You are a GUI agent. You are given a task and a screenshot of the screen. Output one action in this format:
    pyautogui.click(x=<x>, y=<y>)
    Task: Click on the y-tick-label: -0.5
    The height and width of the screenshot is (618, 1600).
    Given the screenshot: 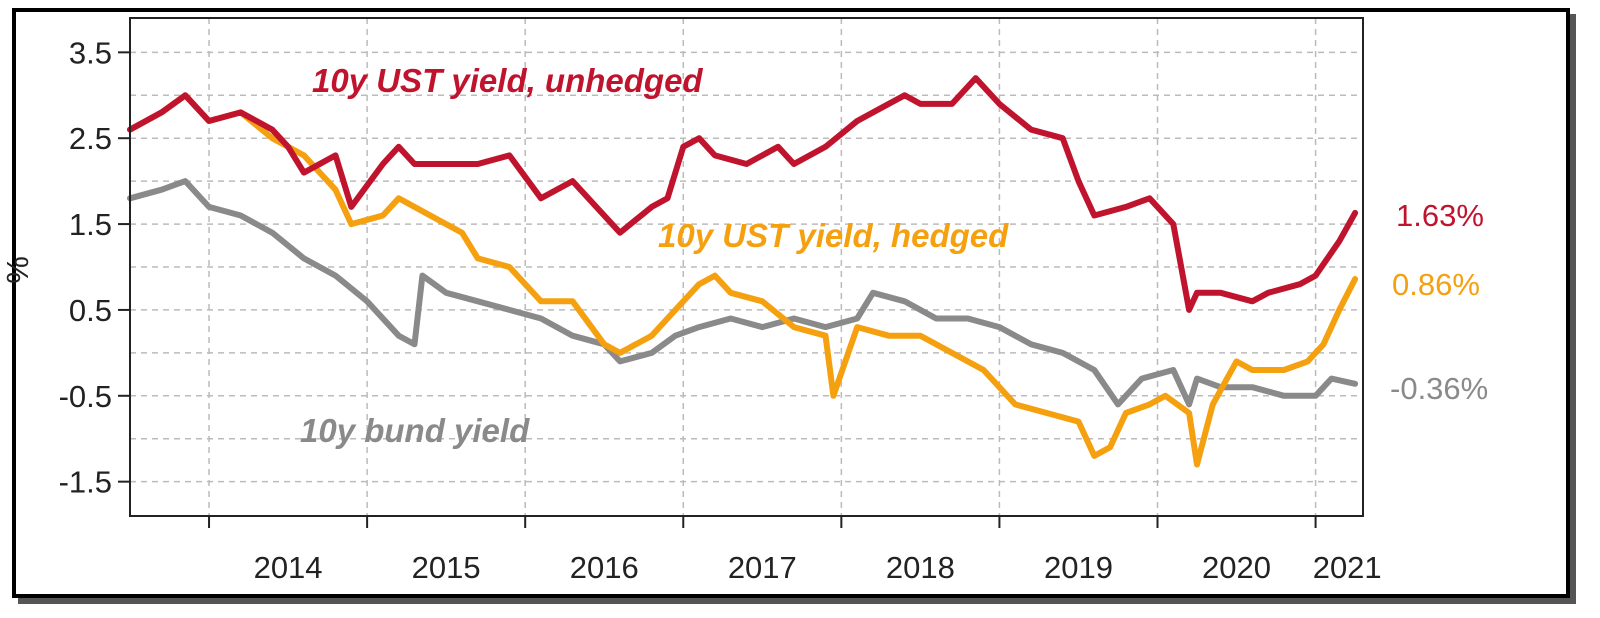 What is the action you would take?
    pyautogui.click(x=85, y=396)
    